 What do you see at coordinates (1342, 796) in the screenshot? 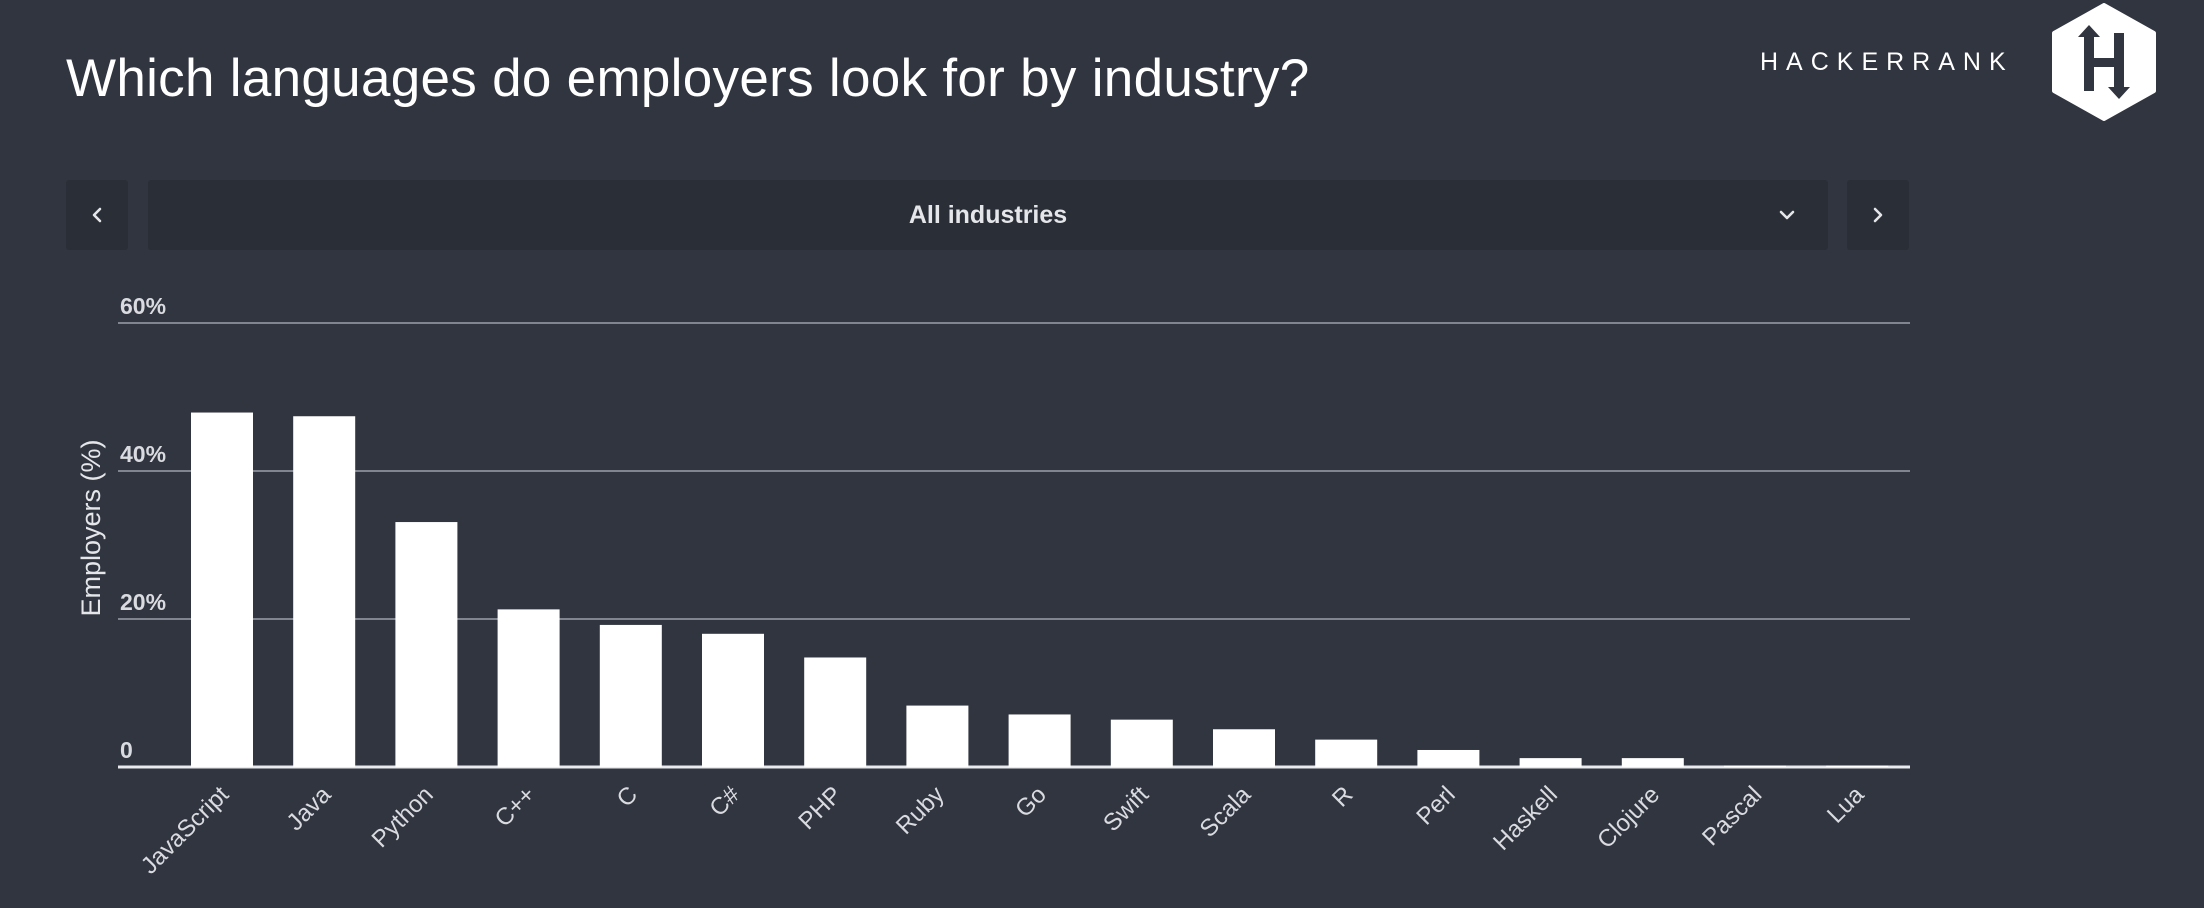
I see `x-tick-label: R` at bounding box center [1342, 796].